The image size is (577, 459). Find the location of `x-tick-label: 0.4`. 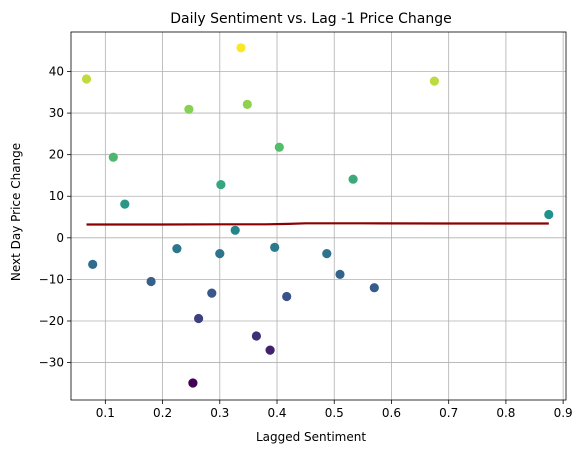

x-tick-label: 0.4 is located at coordinates (276, 413).